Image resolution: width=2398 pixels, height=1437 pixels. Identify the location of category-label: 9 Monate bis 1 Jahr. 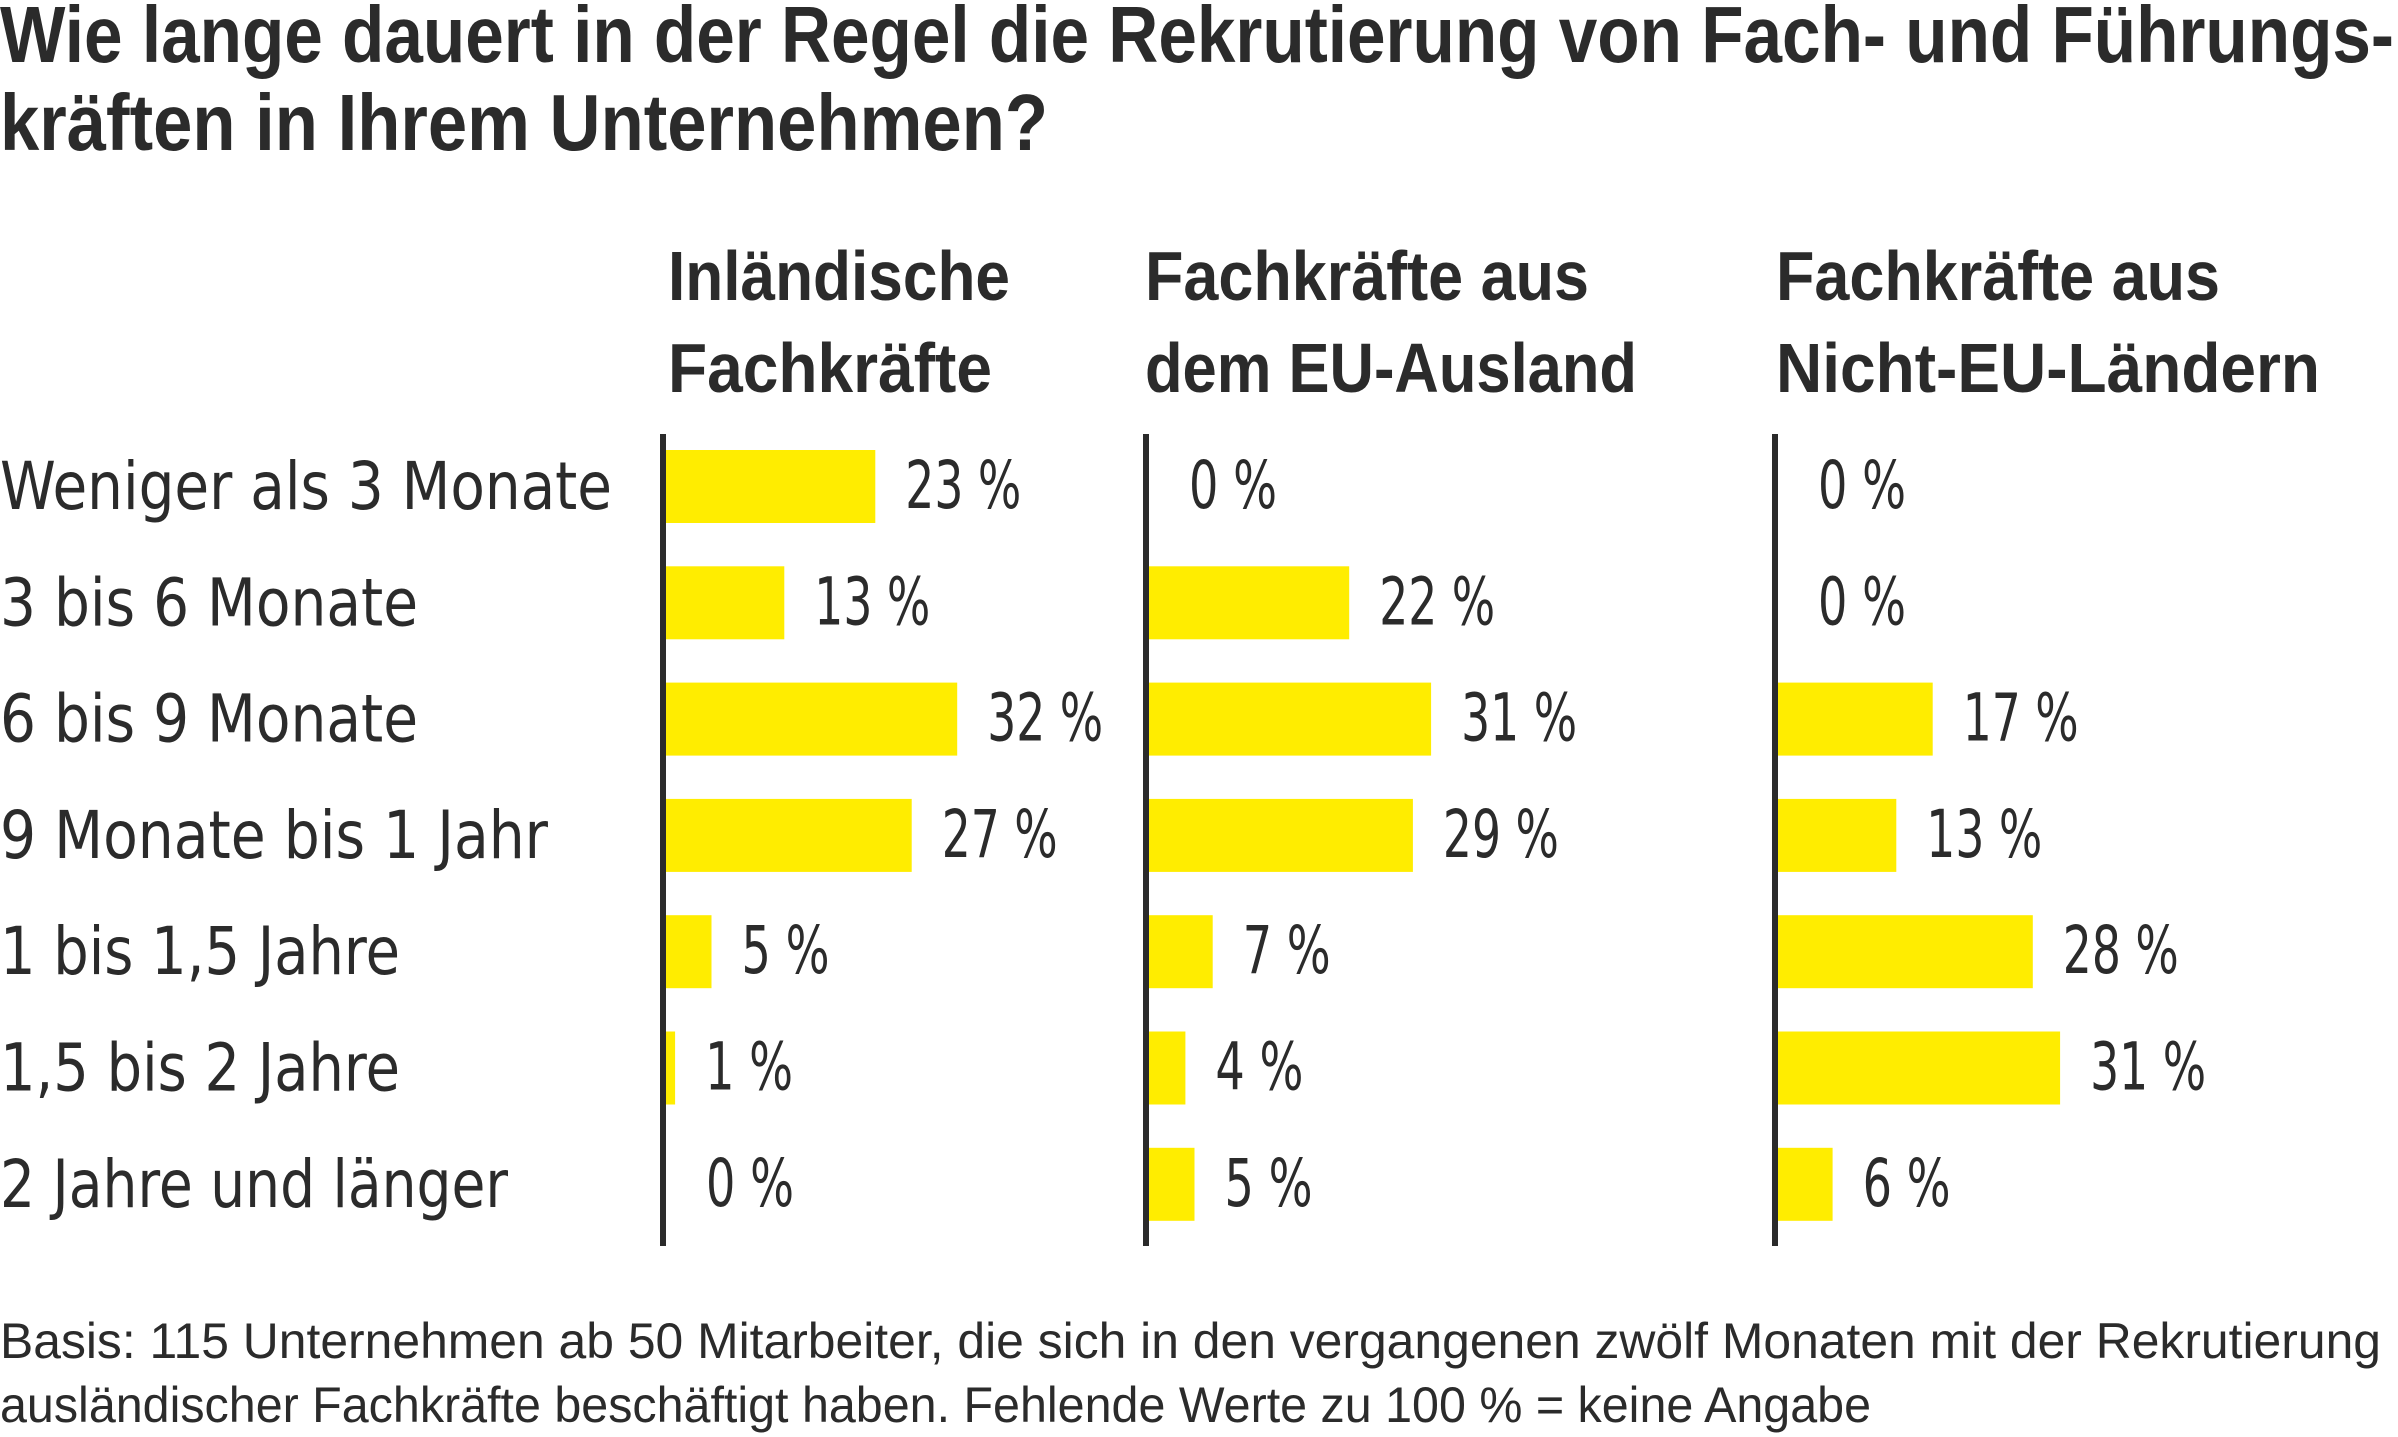
(274, 835).